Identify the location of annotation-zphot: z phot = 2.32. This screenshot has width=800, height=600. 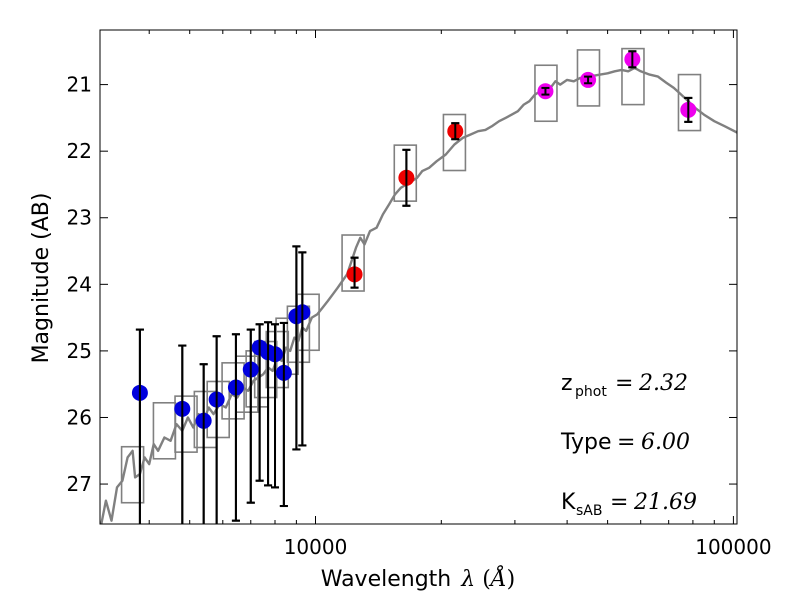
(624, 385).